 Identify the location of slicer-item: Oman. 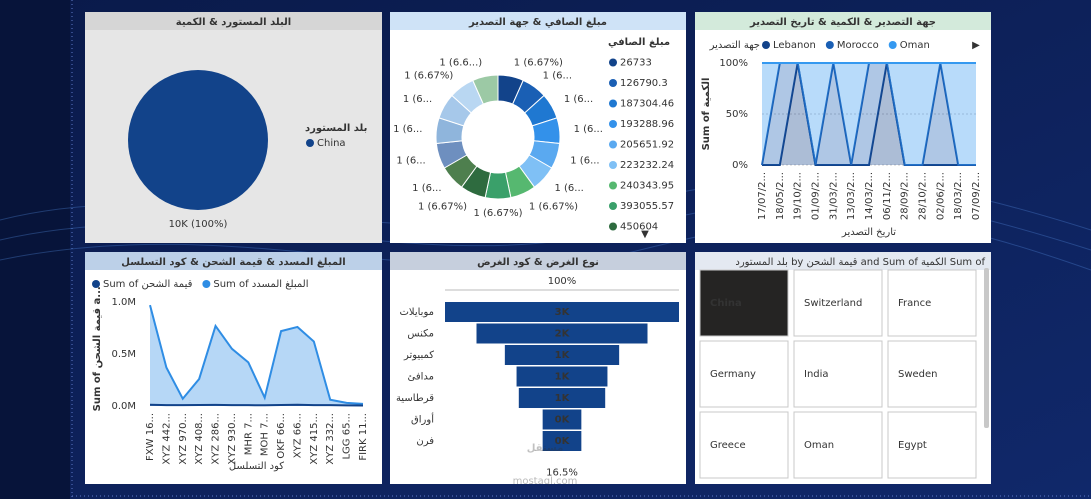
(819, 445).